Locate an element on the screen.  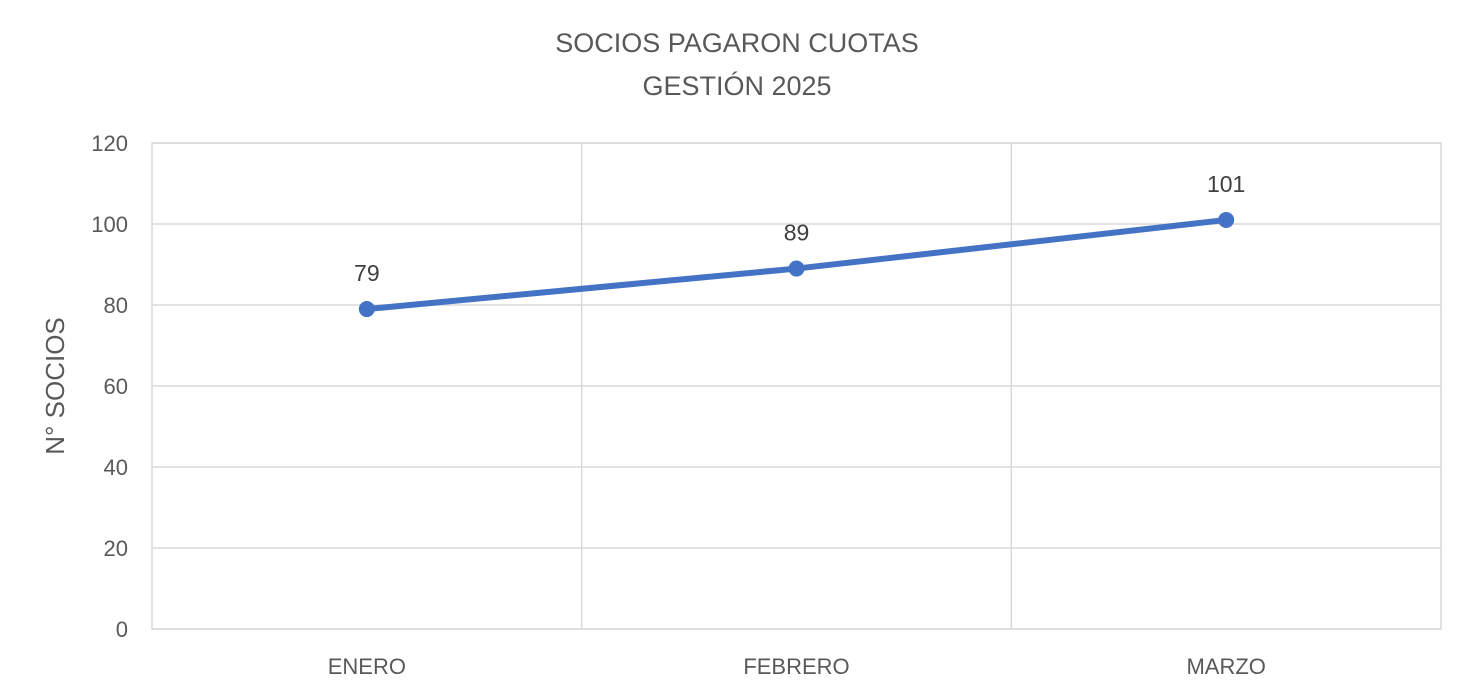
data-label: 89 is located at coordinates (797, 233).